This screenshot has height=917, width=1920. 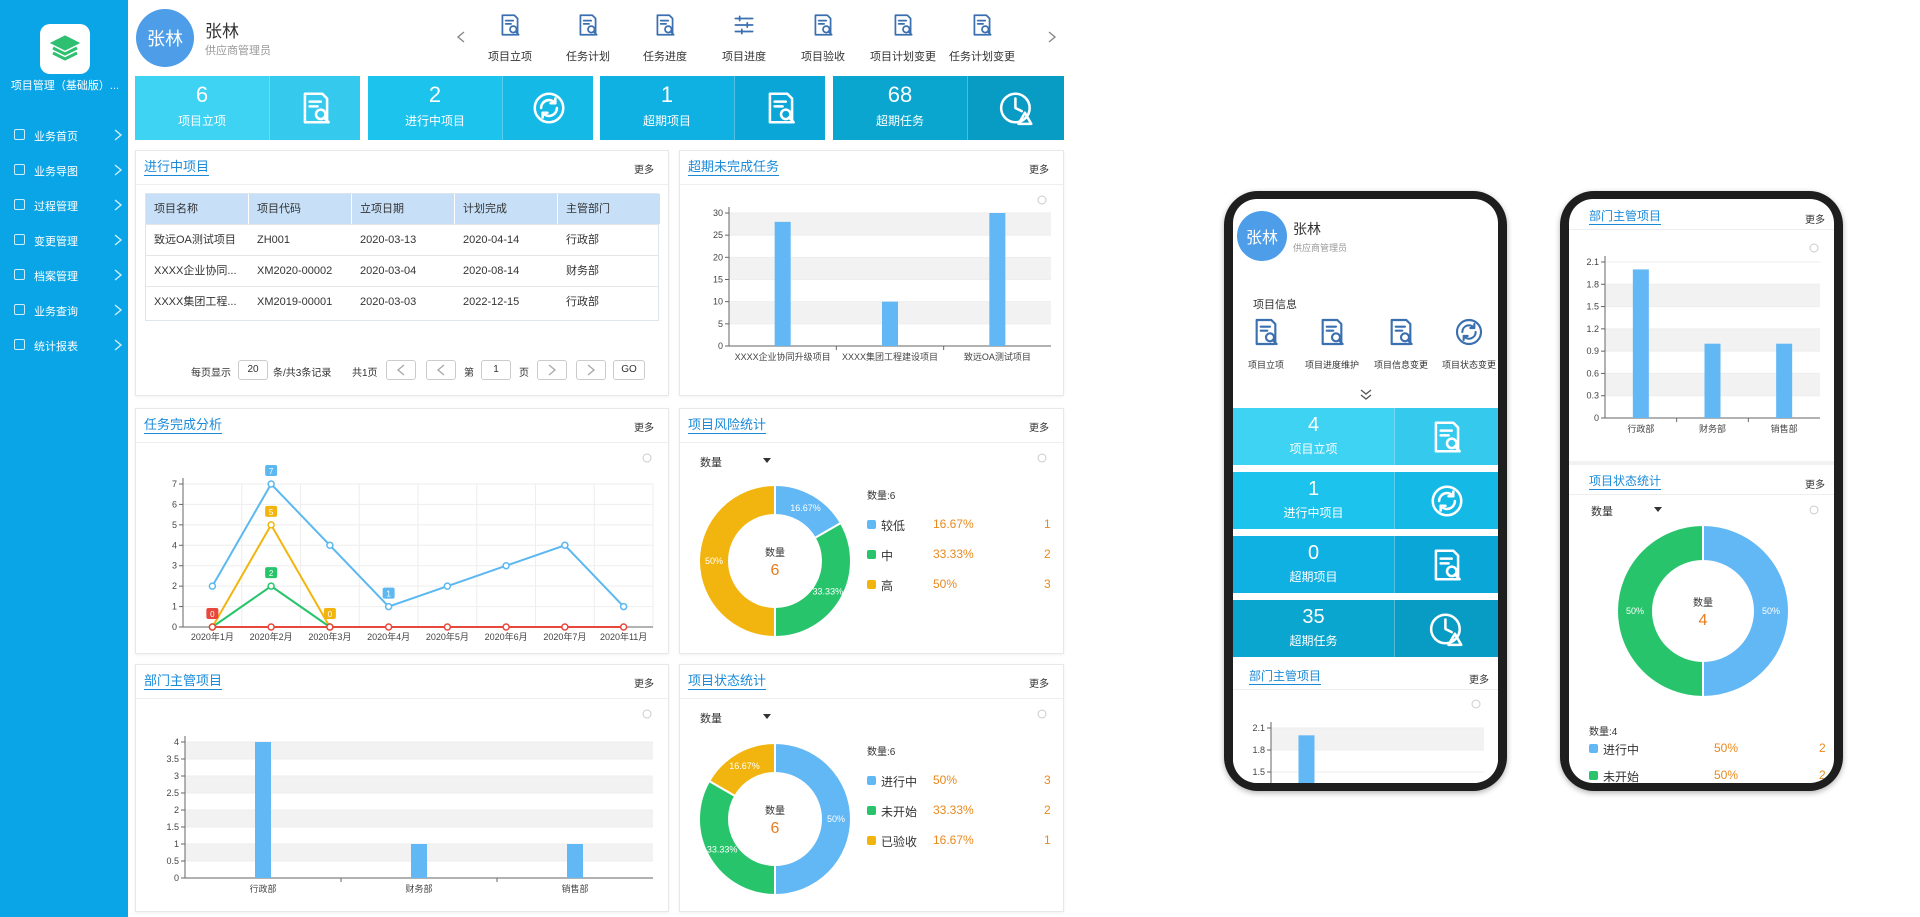 What do you see at coordinates (1401, 344) in the screenshot?
I see `shortcut: 项目信息变更` at bounding box center [1401, 344].